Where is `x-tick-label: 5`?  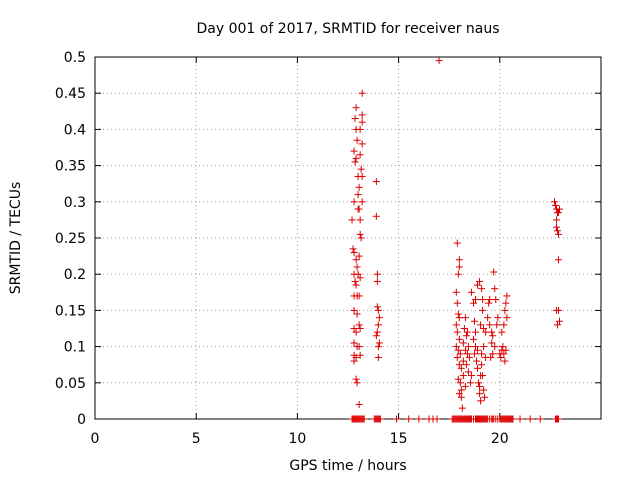
x-tick-label: 5 is located at coordinates (196, 439).